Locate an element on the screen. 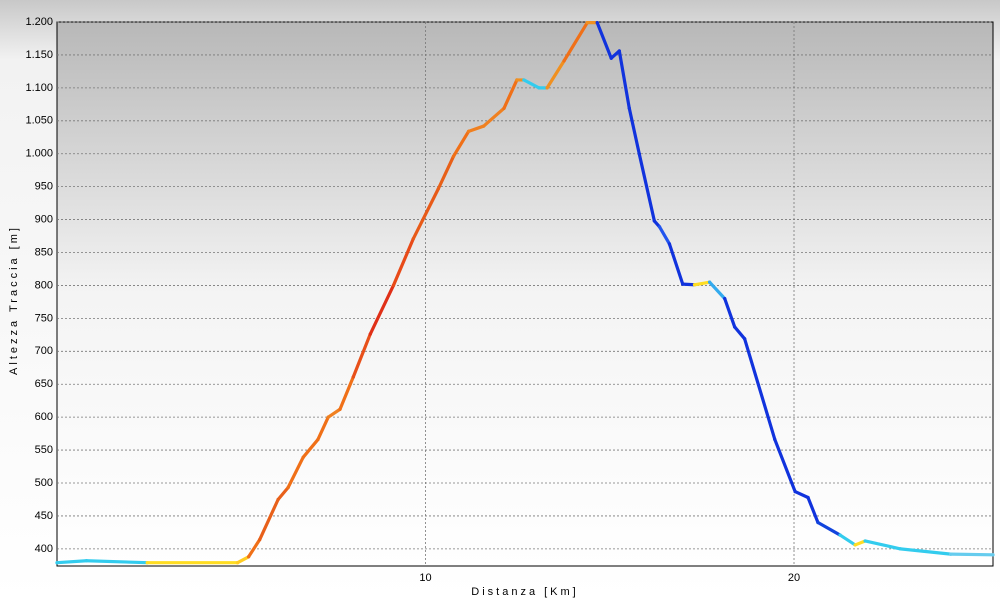  y-tick-label: 950 is located at coordinates (44, 187).